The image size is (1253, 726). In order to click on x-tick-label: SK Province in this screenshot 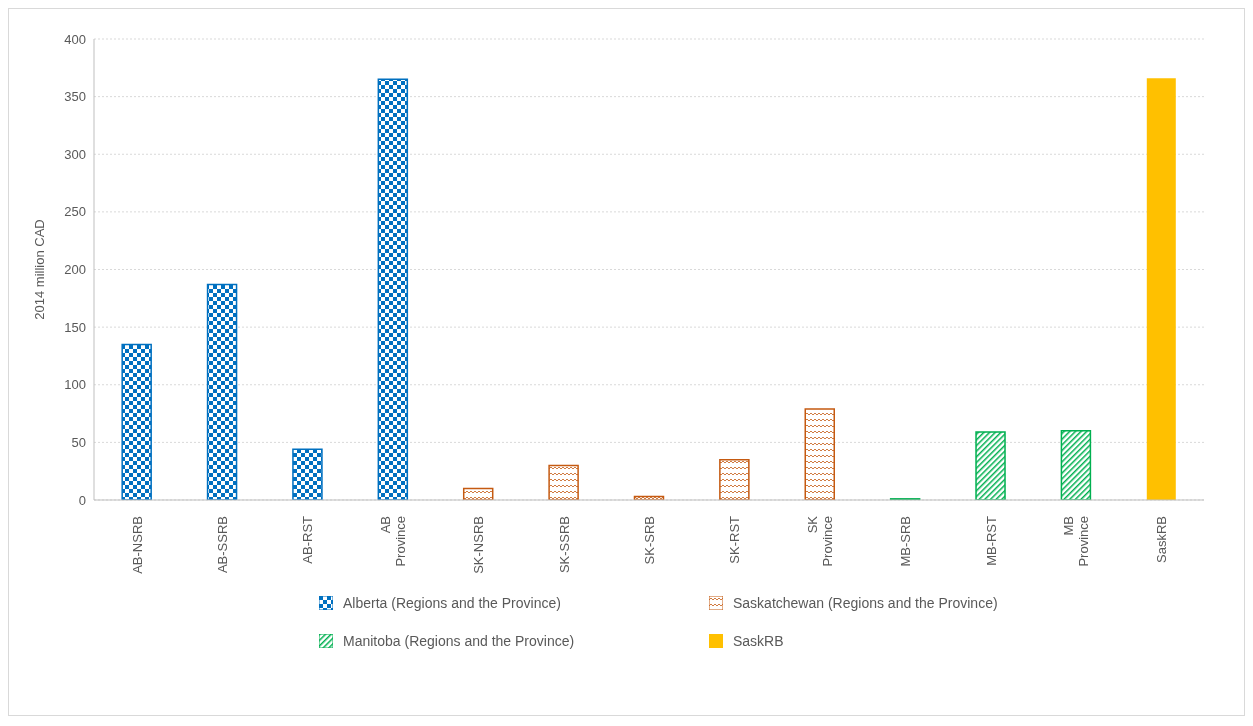, I will do `click(819, 541)`.